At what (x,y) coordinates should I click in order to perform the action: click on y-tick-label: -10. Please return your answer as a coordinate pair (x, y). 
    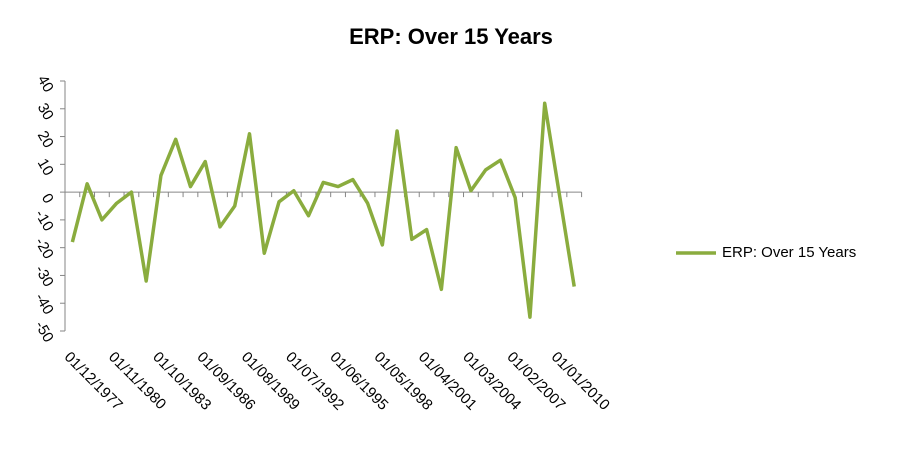
    Looking at the image, I should click on (44, 220).